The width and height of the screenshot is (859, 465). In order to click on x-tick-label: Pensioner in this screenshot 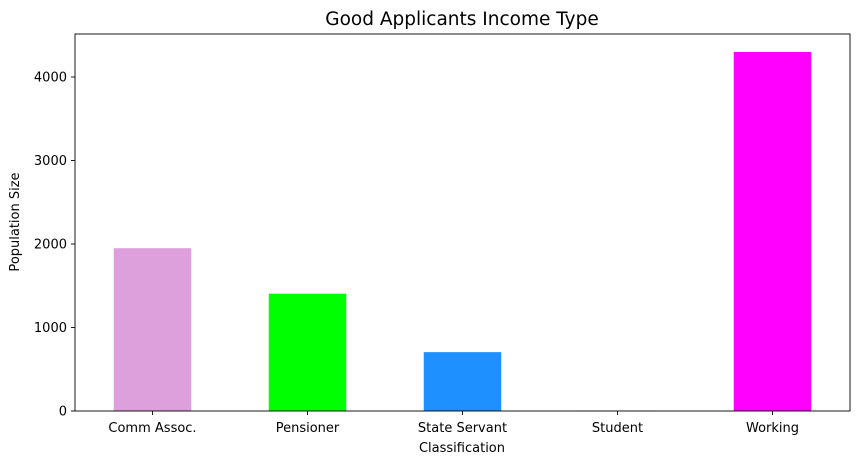, I will do `click(308, 428)`.